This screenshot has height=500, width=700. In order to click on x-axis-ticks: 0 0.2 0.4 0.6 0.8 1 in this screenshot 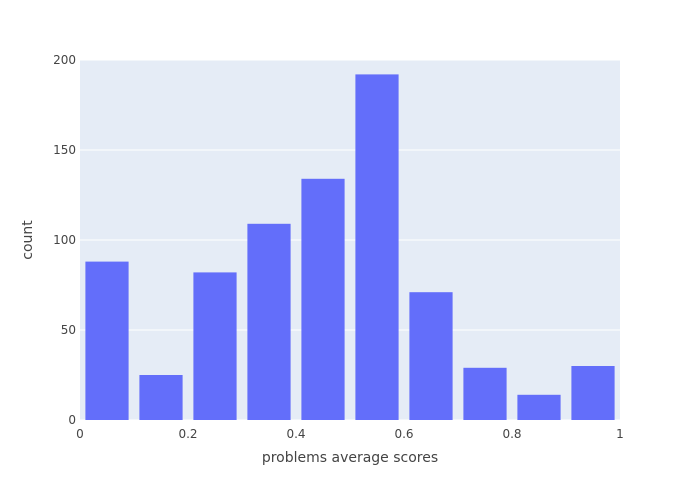, I will do `click(350, 434)`.